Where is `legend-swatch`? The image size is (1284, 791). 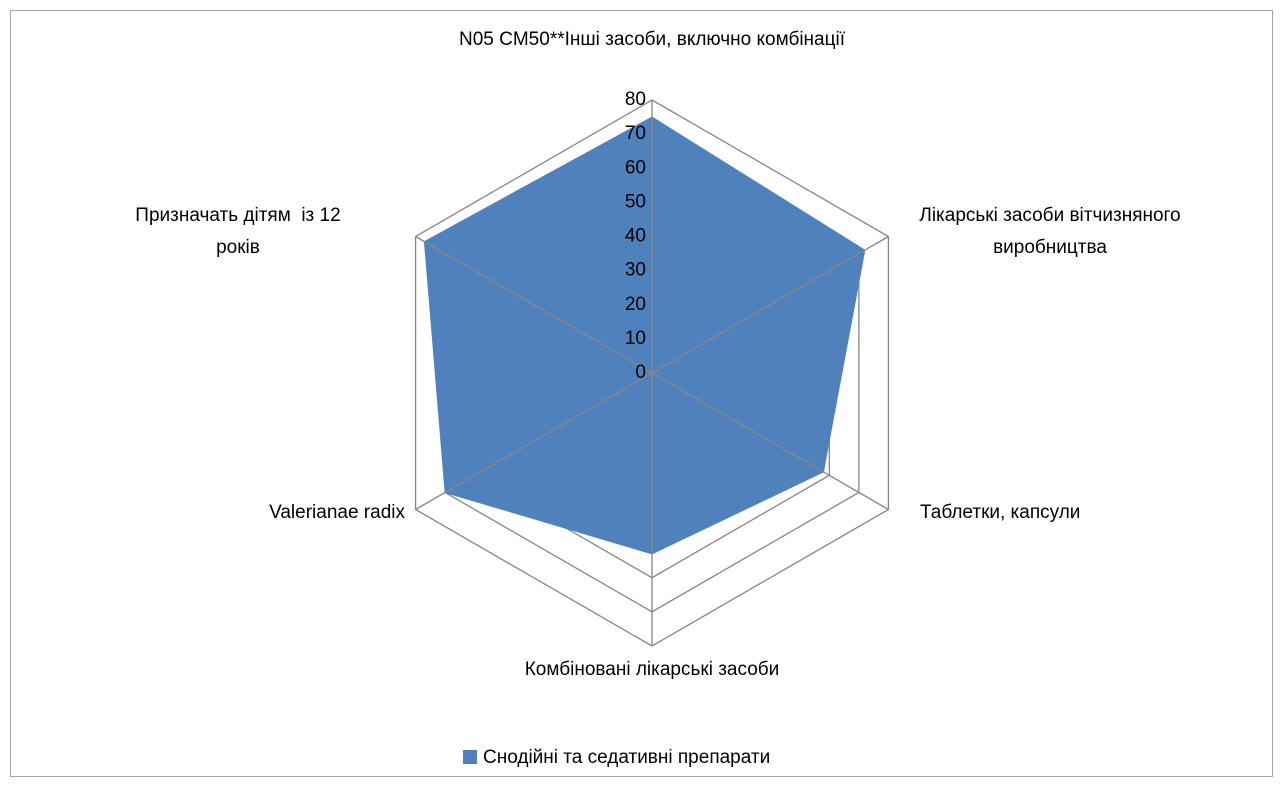 legend-swatch is located at coordinates (470, 757).